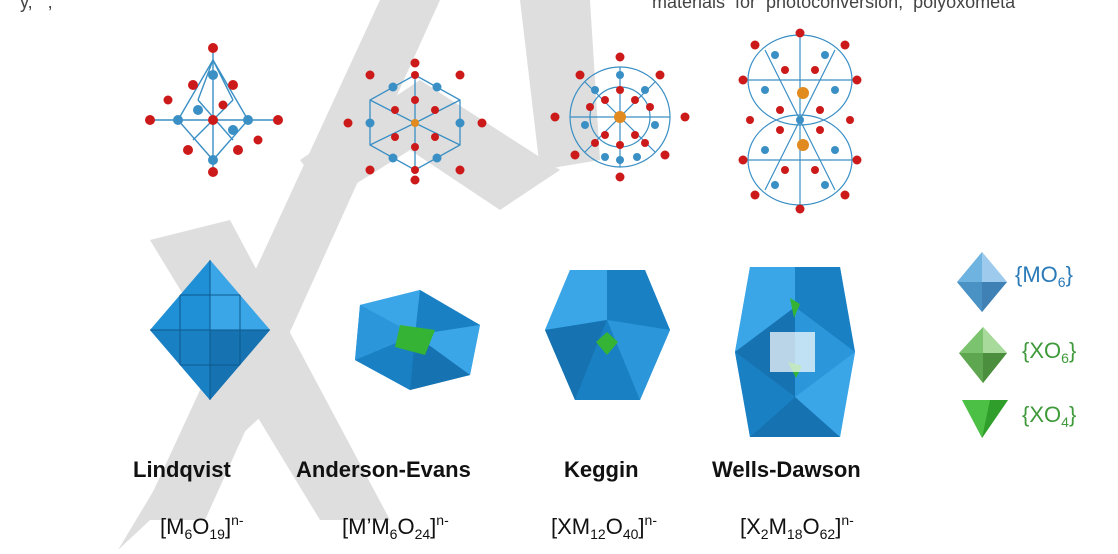 The width and height of the screenshot is (1118, 554). Describe the element at coordinates (1061, 282) in the screenshot. I see `legend-mo6-sub: 6` at that location.